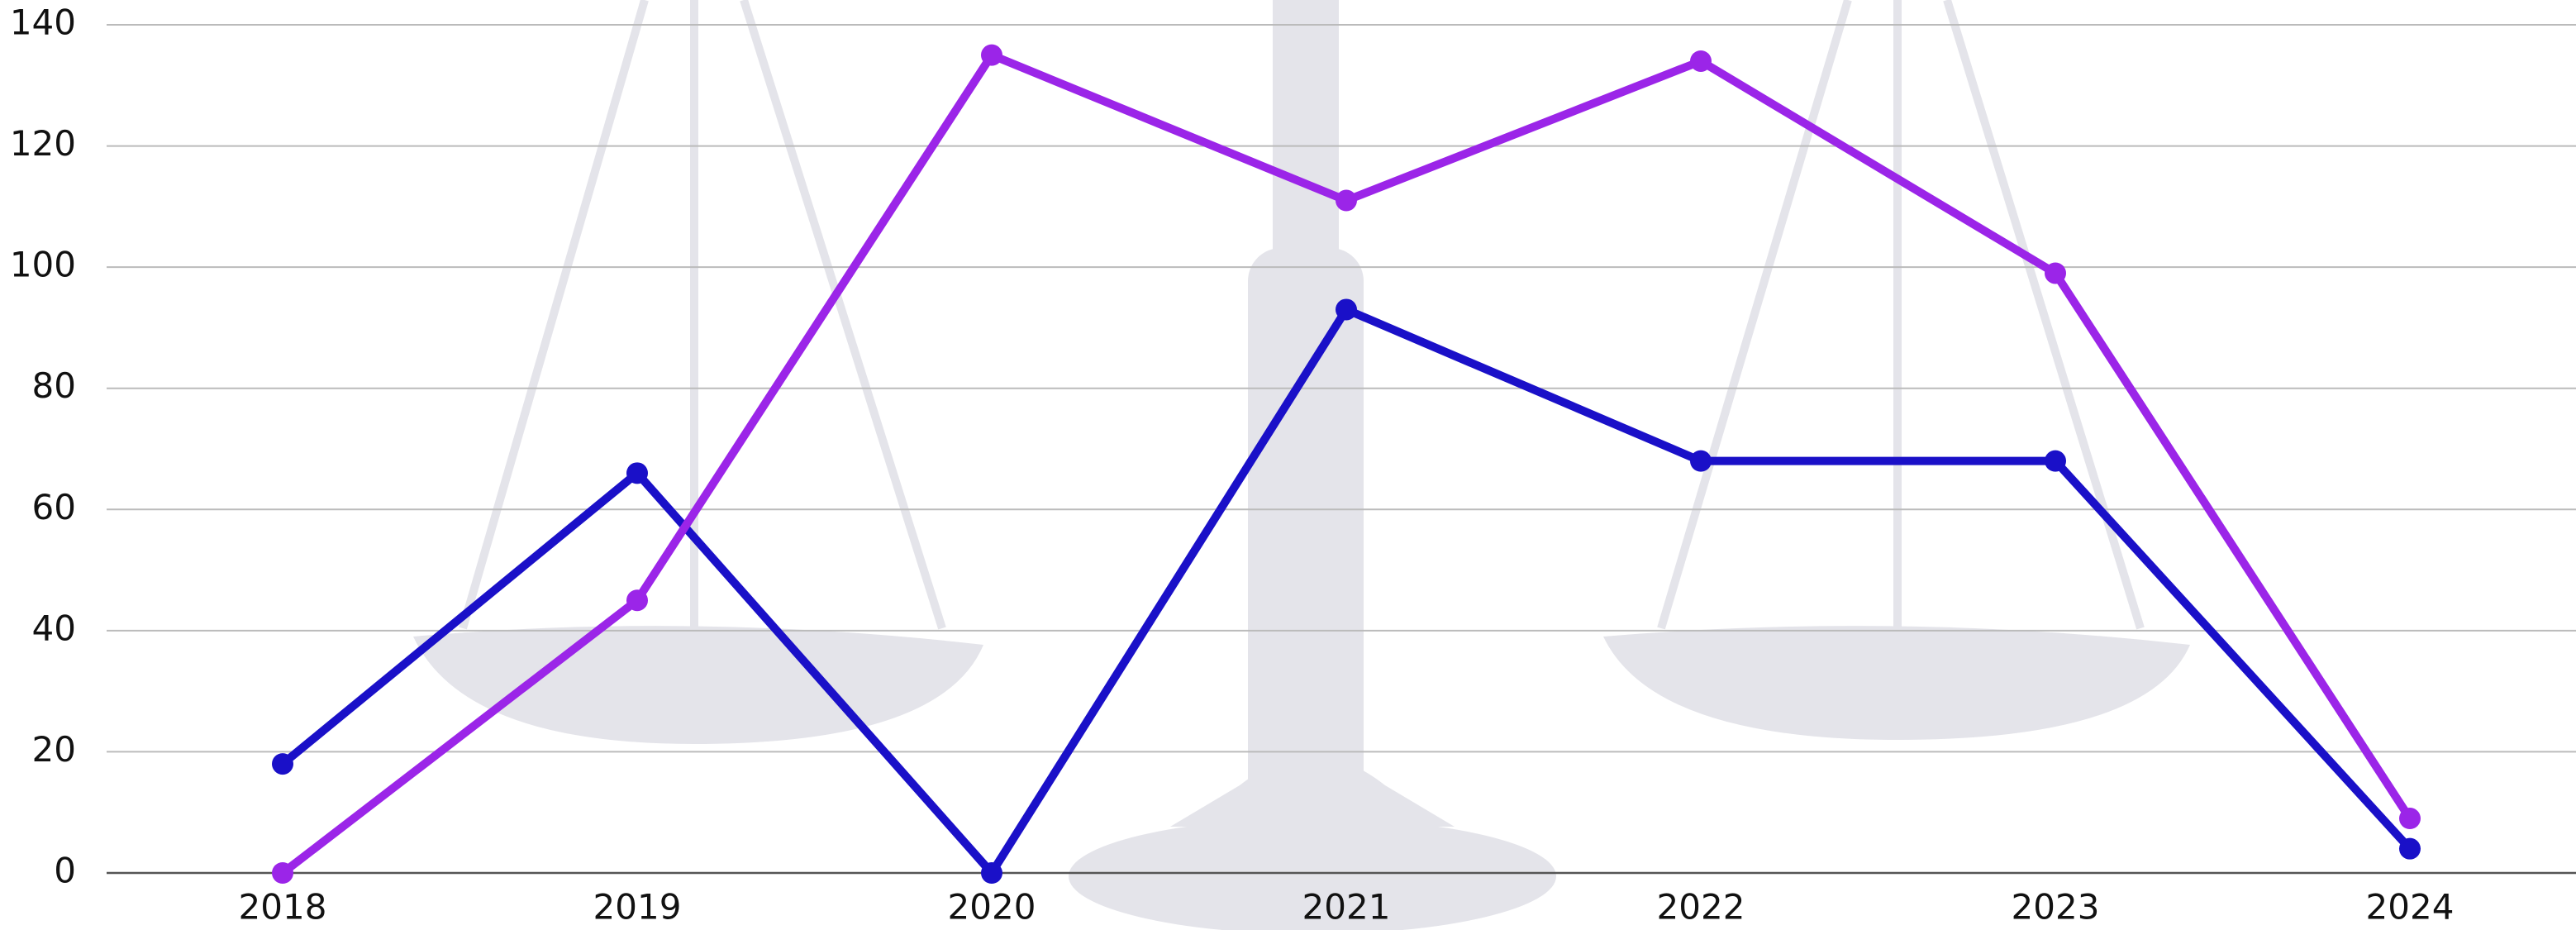 Image resolution: width=2576 pixels, height=930 pixels. I want to click on y-tick-label: 120, so click(43, 143).